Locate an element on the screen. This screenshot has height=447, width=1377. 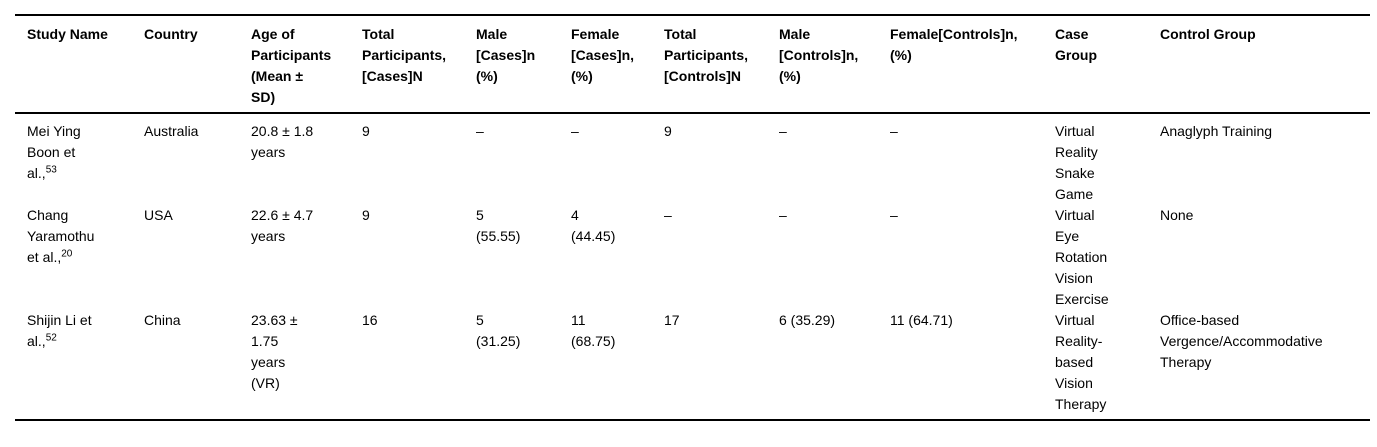
cell-study-name: Mei Ying Boon et al.,53 is located at coordinates (79, 159).